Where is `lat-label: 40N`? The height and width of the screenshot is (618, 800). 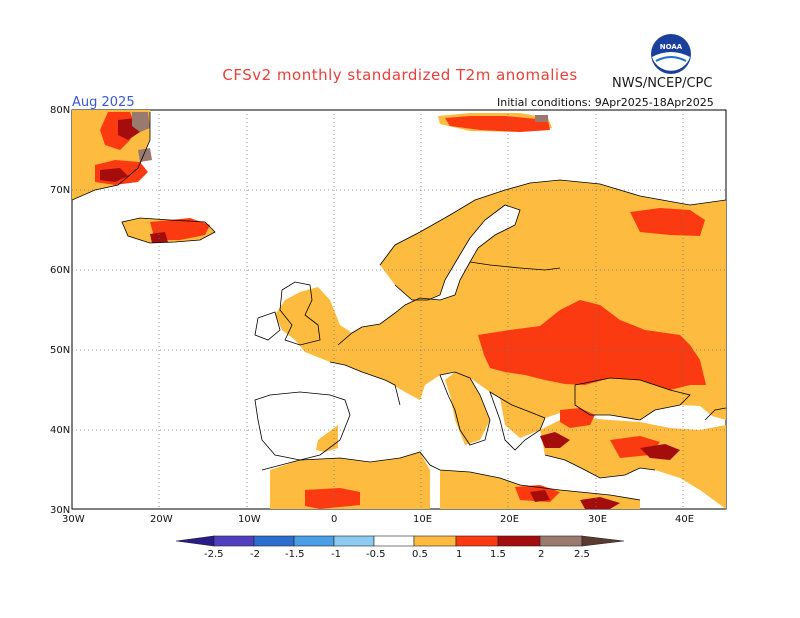
lat-label: 40N is located at coordinates (60, 430).